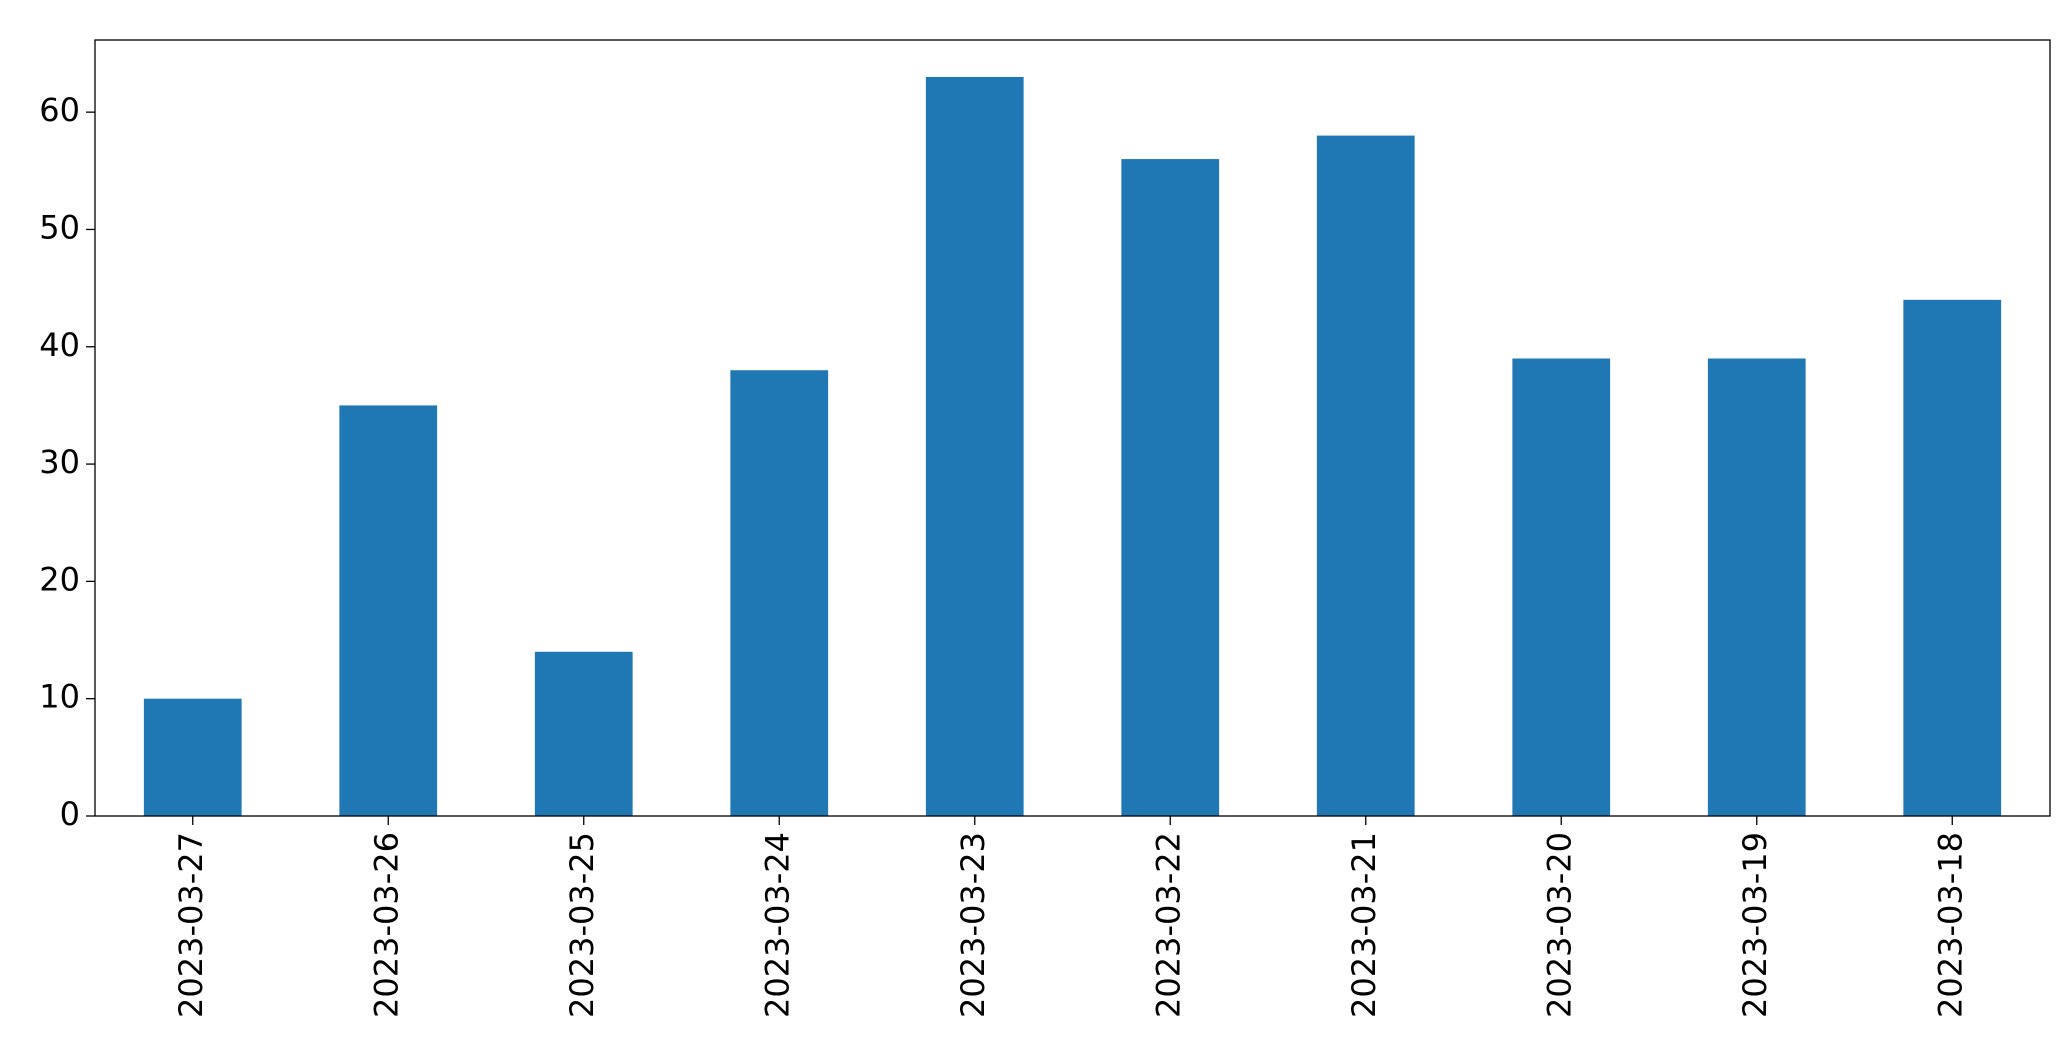  What do you see at coordinates (70, 814) in the screenshot?
I see `y-tick-label: 0` at bounding box center [70, 814].